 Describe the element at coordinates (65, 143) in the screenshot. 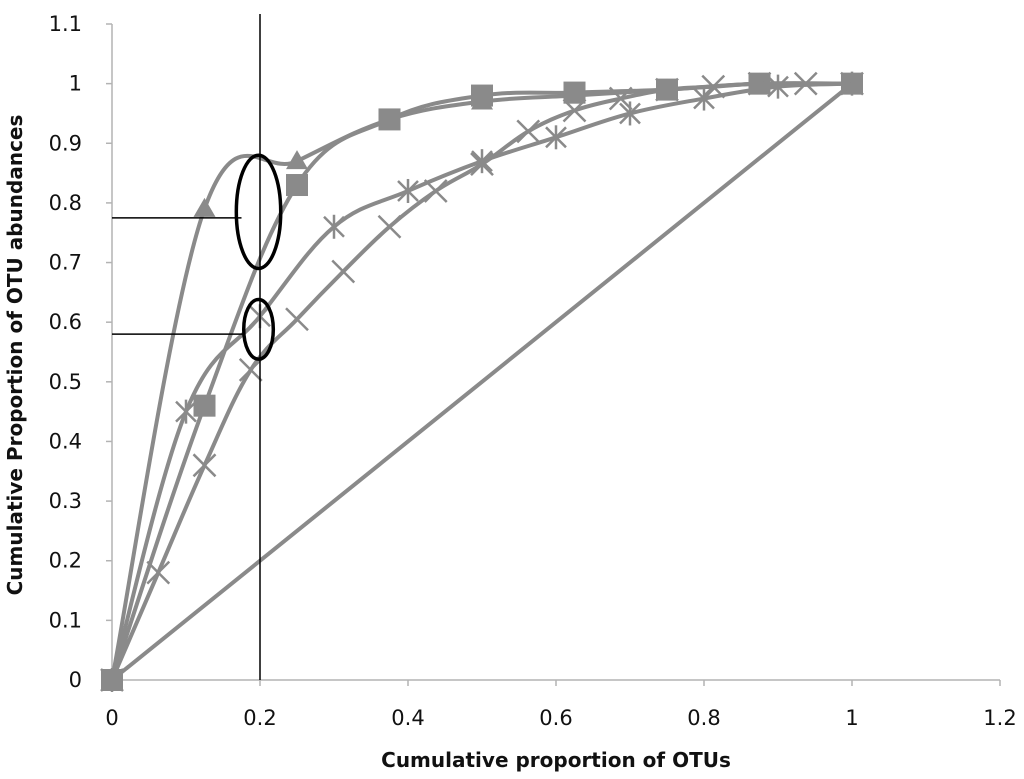

I see `y-tick-label: 0.9` at that location.